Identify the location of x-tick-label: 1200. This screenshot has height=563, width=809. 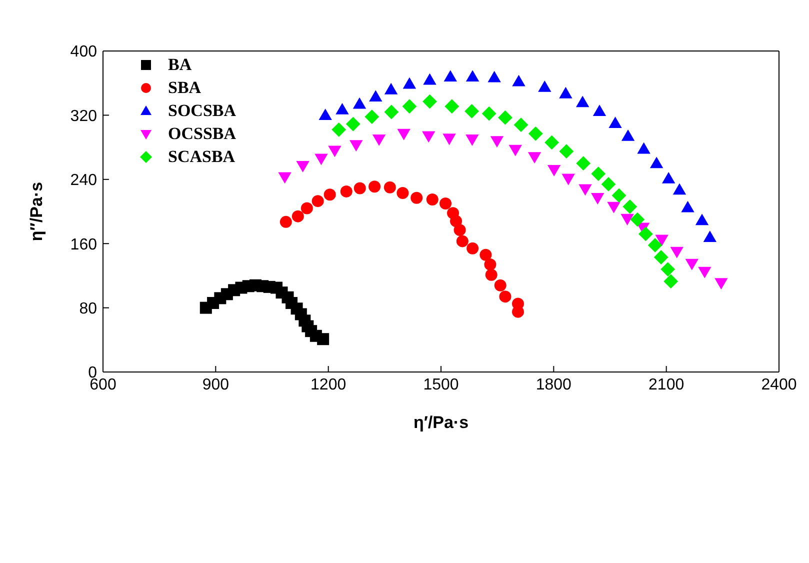
(328, 385).